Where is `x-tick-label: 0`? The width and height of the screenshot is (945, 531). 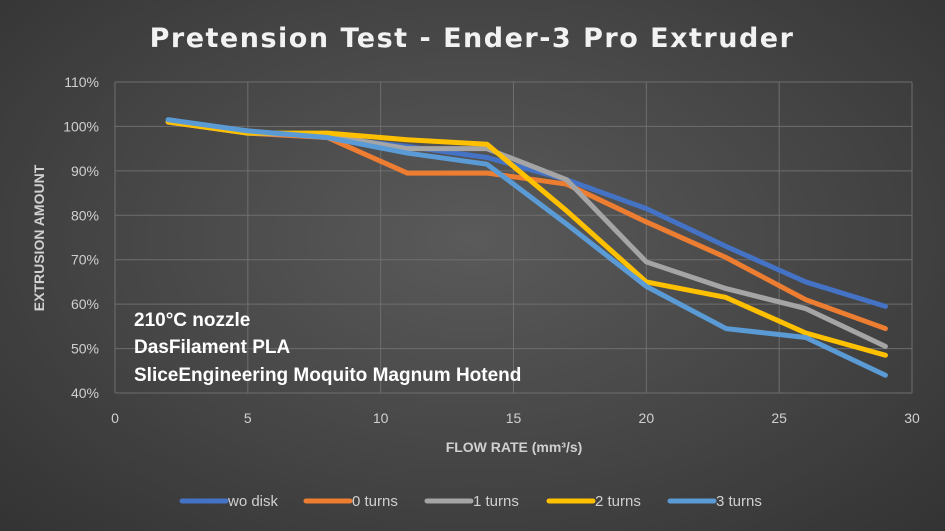
x-tick-label: 0 is located at coordinates (115, 418).